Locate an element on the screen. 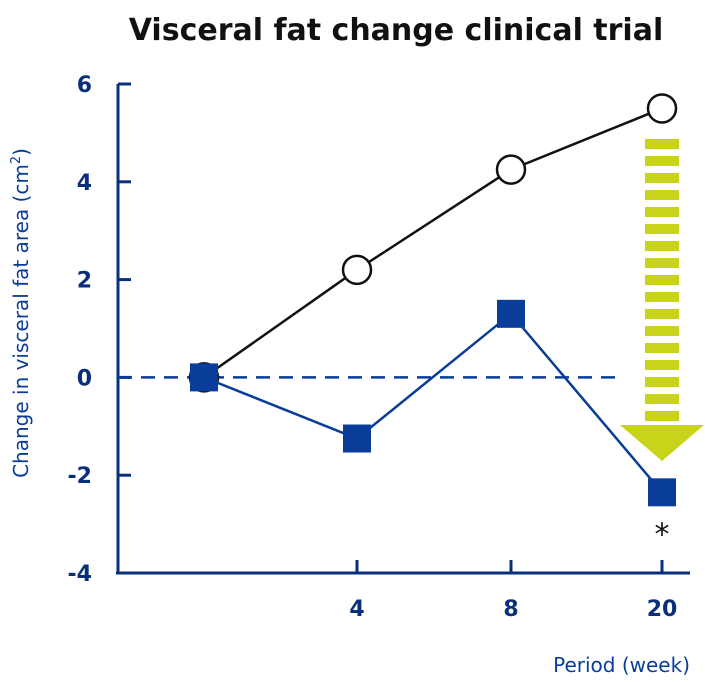 This screenshot has width=705, height=682. x-axis-ticks: 4 8 20 is located at coordinates (513, 591).